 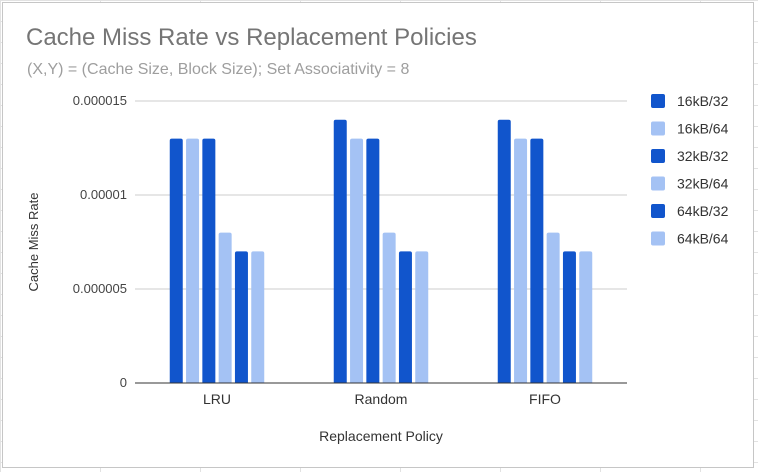 What do you see at coordinates (545, 399) in the screenshot?
I see `x-tick-label: FIFO` at bounding box center [545, 399].